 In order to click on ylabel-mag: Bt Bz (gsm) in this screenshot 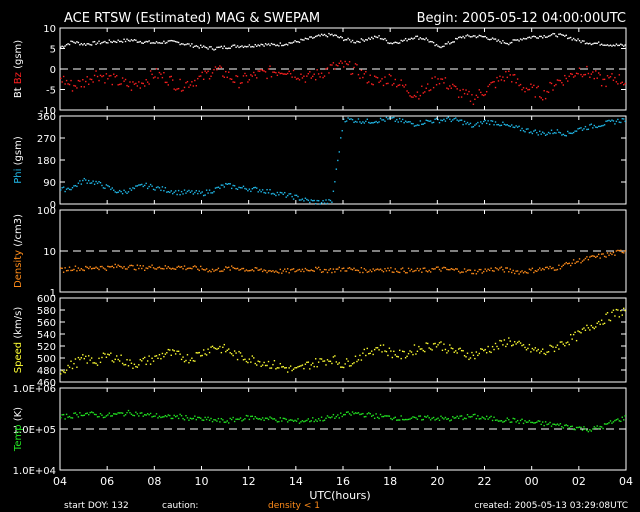, I will do `click(18, 69)`.